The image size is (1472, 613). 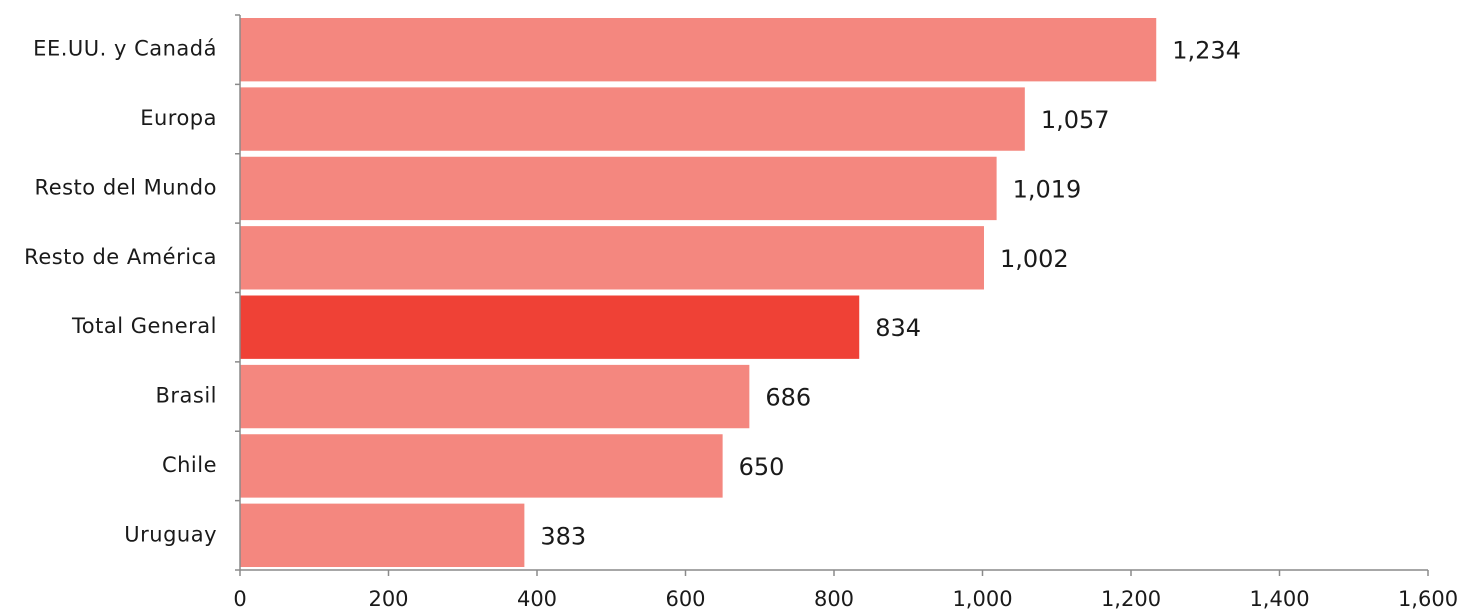 What do you see at coordinates (898, 328) in the screenshot?
I see `value-label: 834` at bounding box center [898, 328].